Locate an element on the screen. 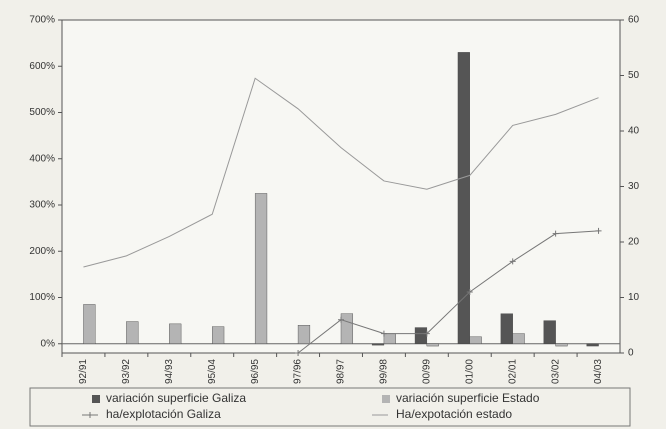 Image resolution: width=666 pixels, height=429 pixels. y-tick-label: 300% is located at coordinates (42, 205).